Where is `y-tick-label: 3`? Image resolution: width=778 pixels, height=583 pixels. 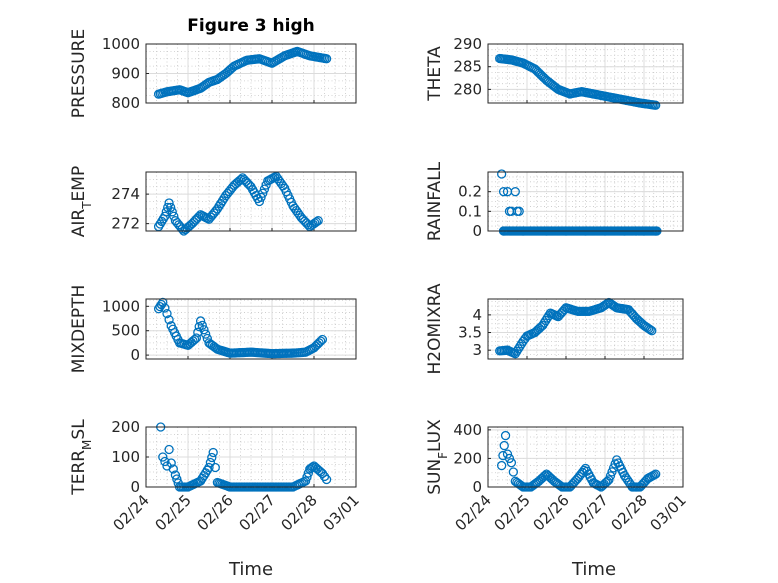 y-tick-label: 3 is located at coordinates (477, 350).